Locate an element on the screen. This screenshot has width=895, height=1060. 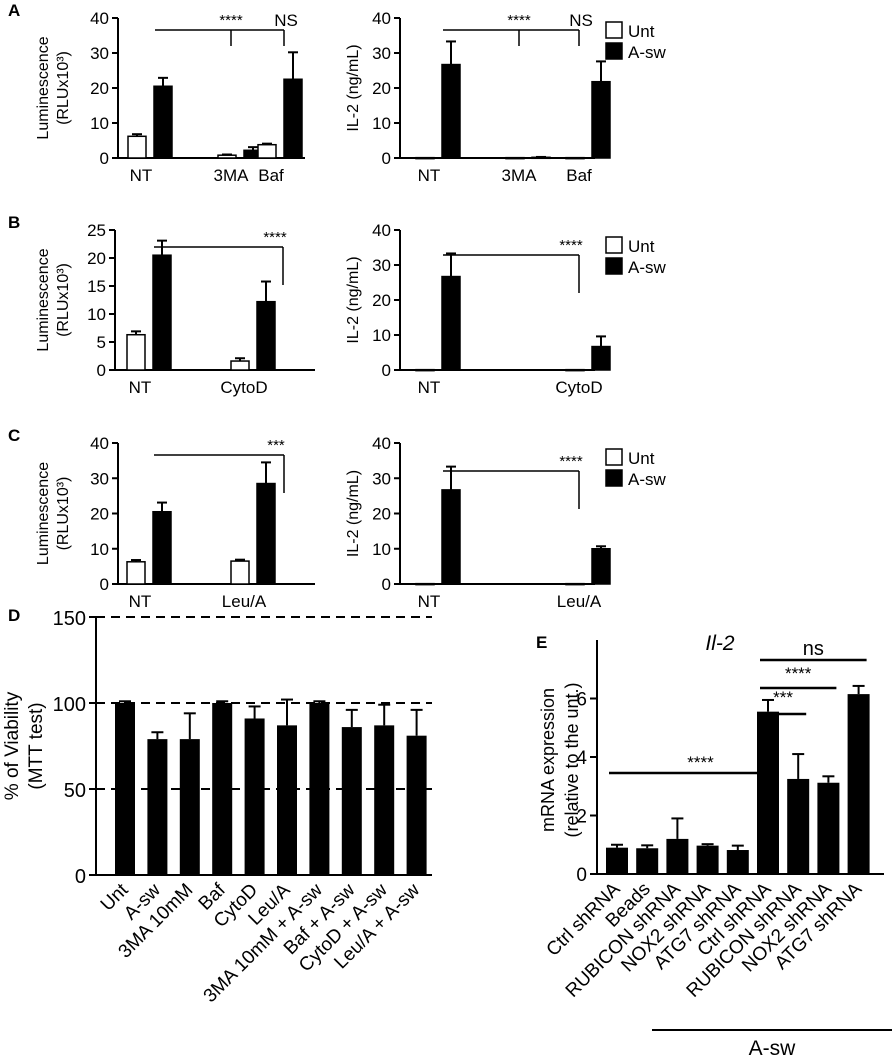
y-tick-label: 15 is located at coordinates (96, 286).